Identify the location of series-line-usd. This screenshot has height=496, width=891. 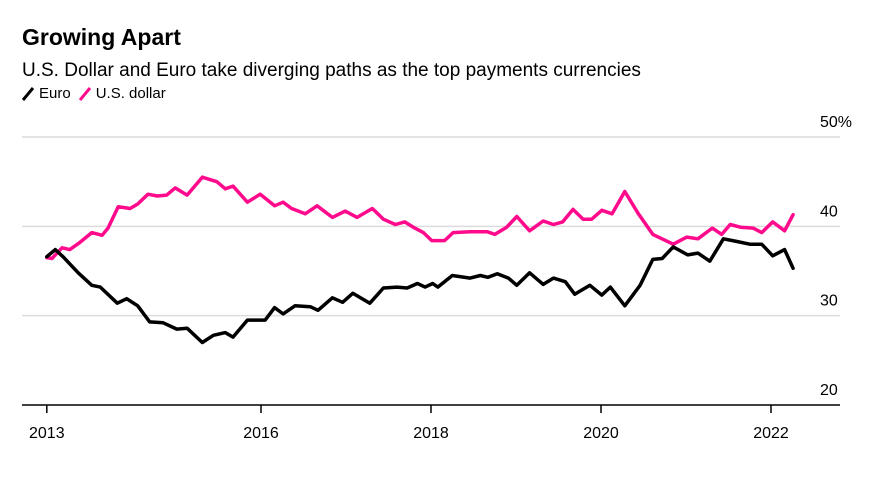
(420, 218).